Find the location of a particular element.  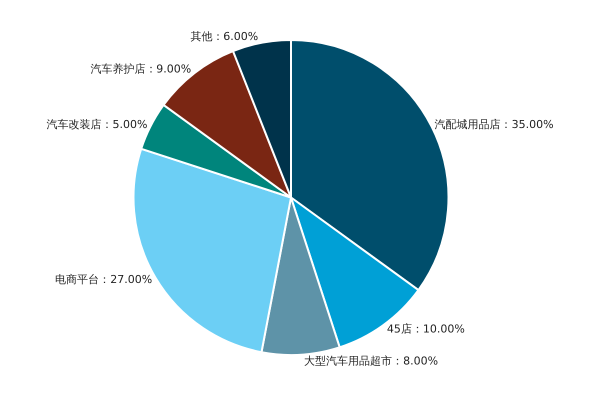

slice-label: 汽车养护店：9.00% is located at coordinates (141, 69).